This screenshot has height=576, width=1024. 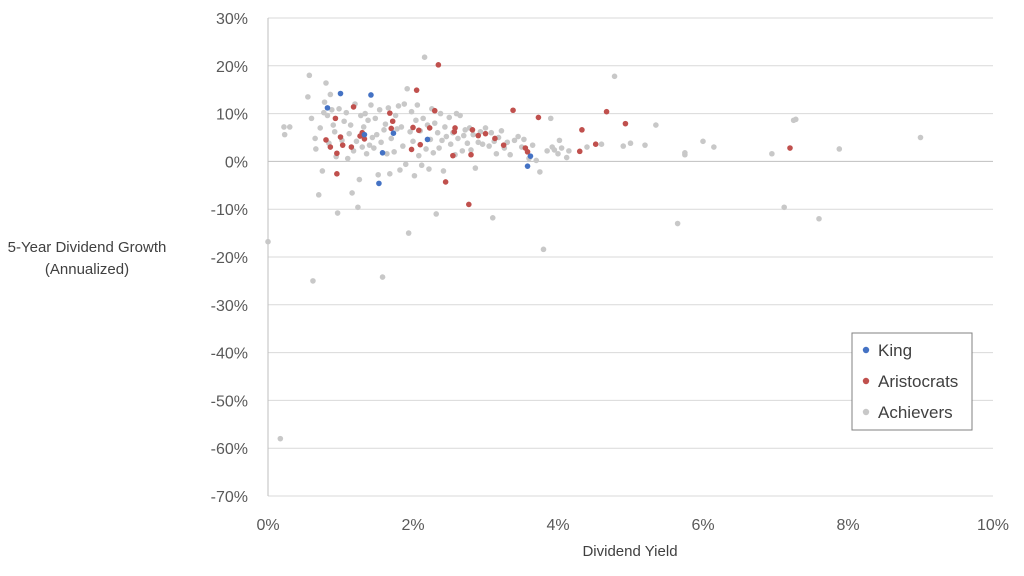 I want to click on x-tick-label: 0%, so click(x=267, y=525).